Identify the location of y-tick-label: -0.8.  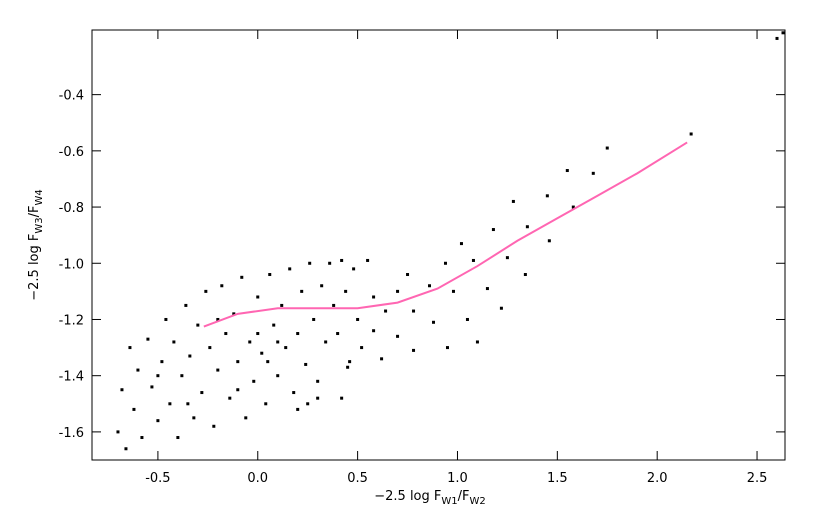
(71, 208).